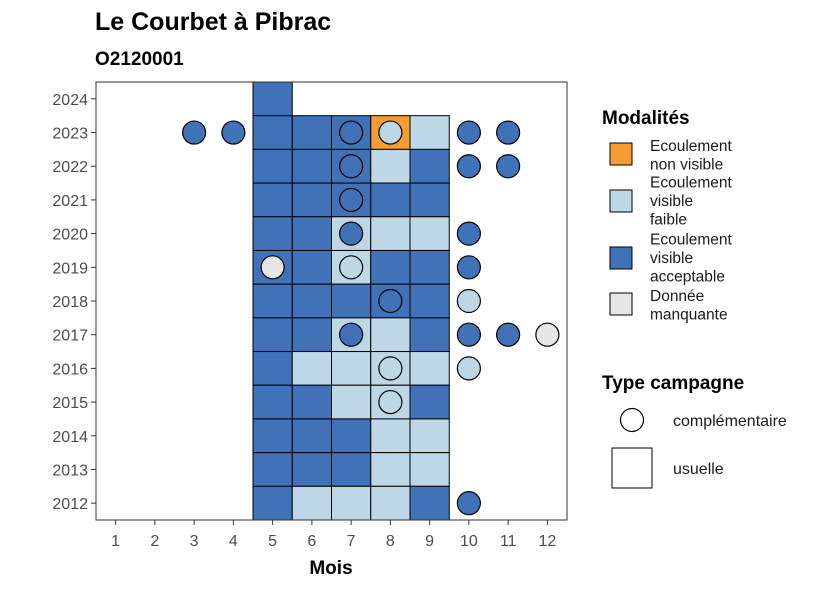 The width and height of the screenshot is (826, 590). What do you see at coordinates (272, 541) in the screenshot?
I see `x-tick-label: 5` at bounding box center [272, 541].